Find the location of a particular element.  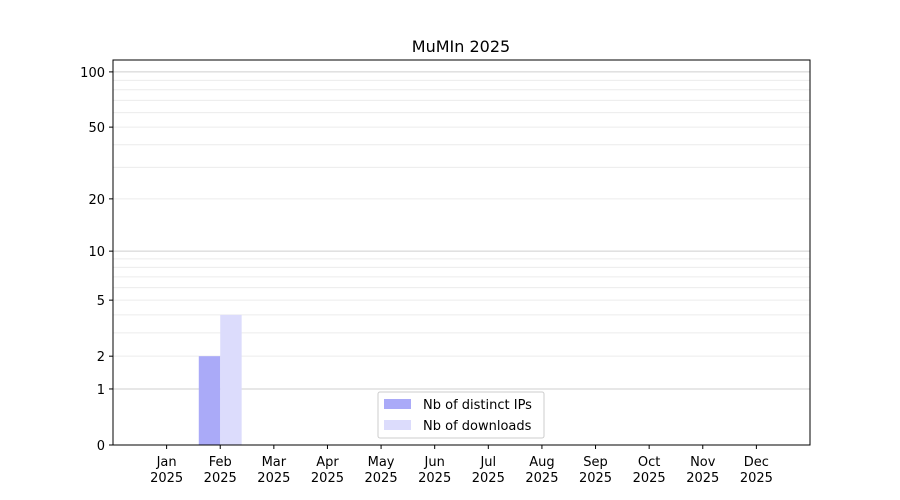

legend-box is located at coordinates (461, 415).